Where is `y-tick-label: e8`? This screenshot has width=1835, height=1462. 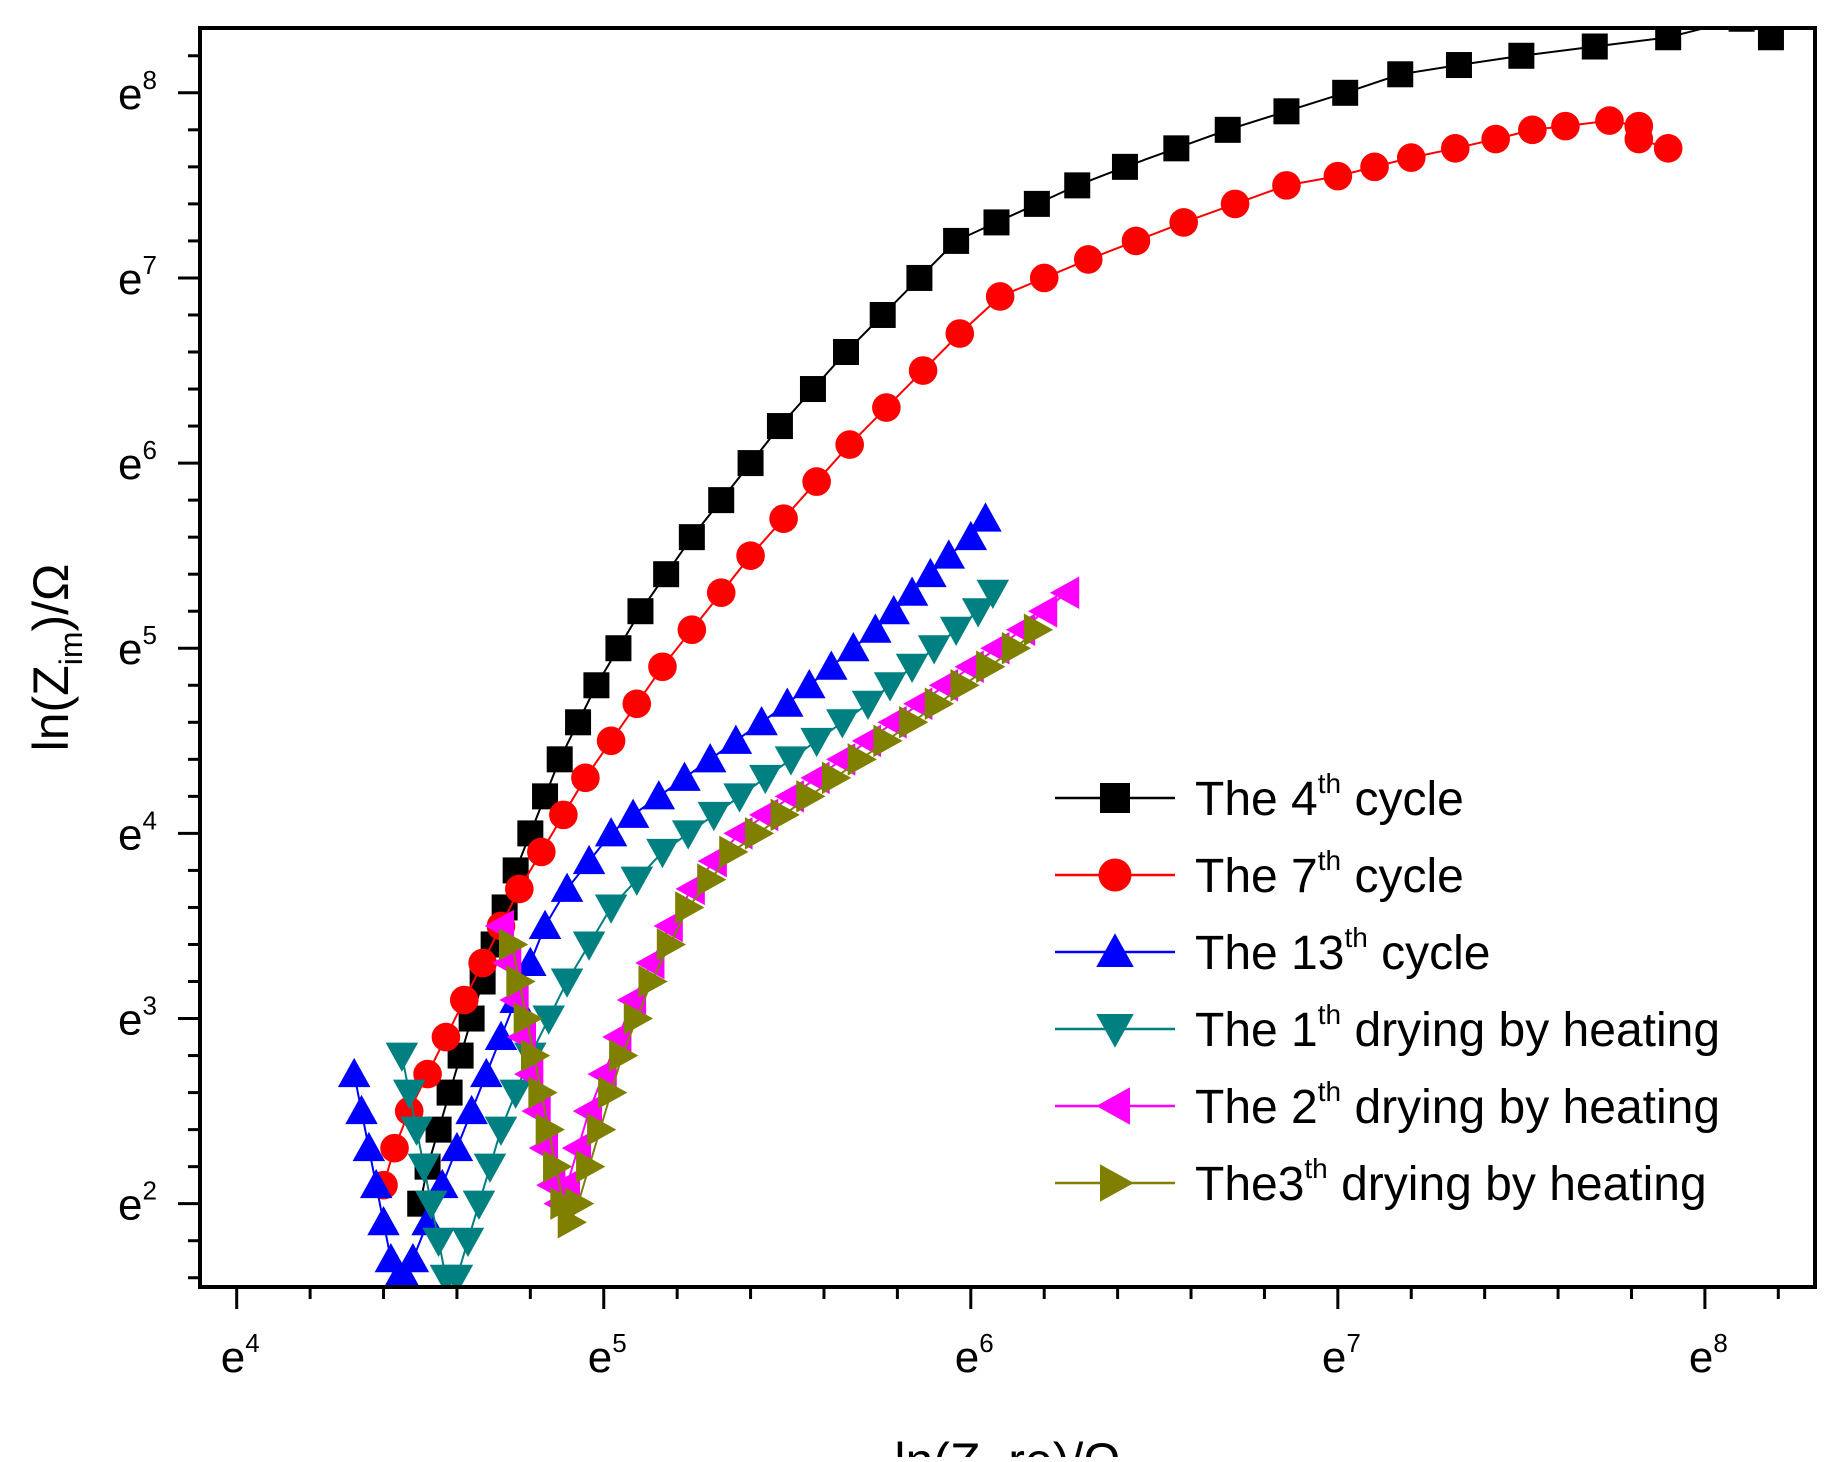
y-tick-label: e8 is located at coordinates (137, 92).